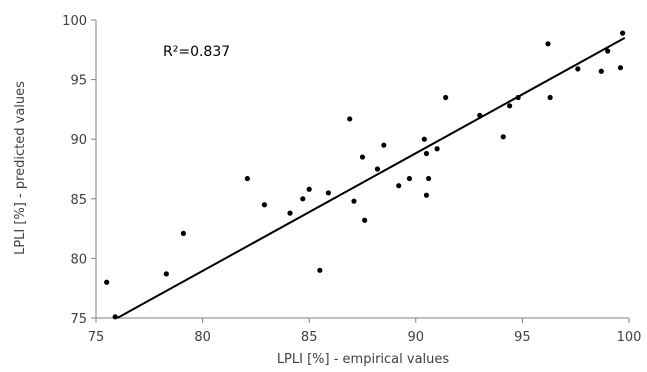 This screenshot has width=647, height=372. I want to click on y-tick-label: 100, so click(74, 21).